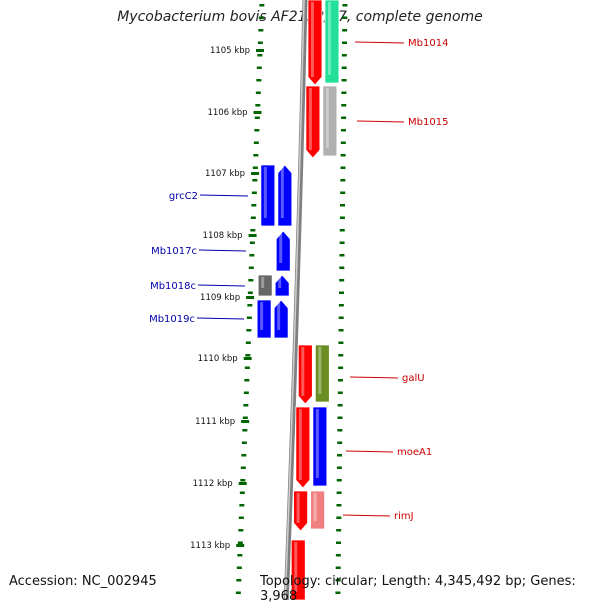 This screenshot has width=600, height=604. What do you see at coordinates (404, 516) in the screenshot?
I see `gene-label: rimJ` at bounding box center [404, 516].